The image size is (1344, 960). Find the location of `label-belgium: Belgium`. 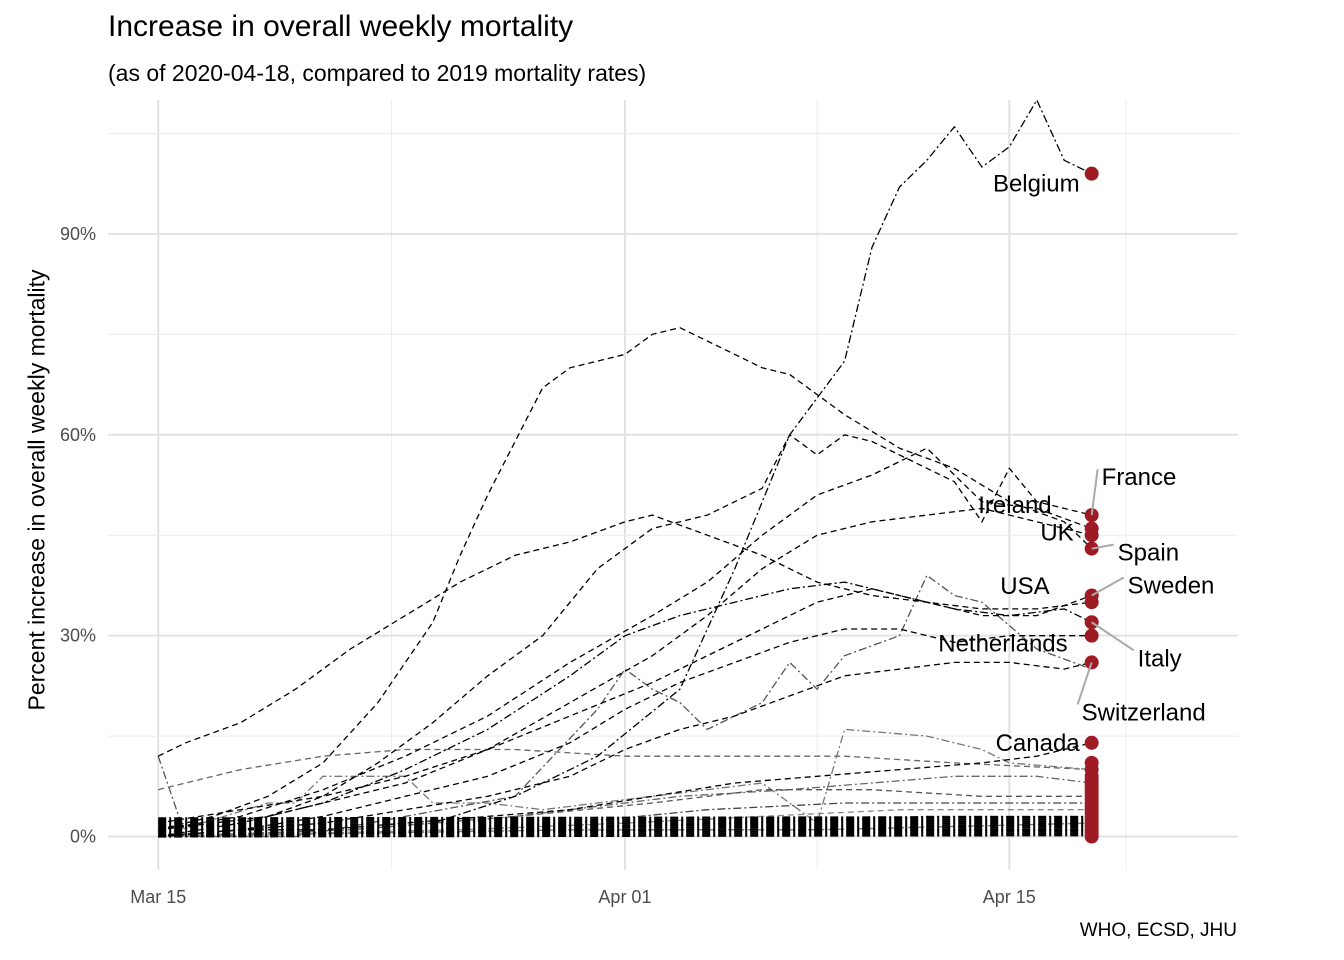

label-belgium: Belgium is located at coordinates (1036, 184).